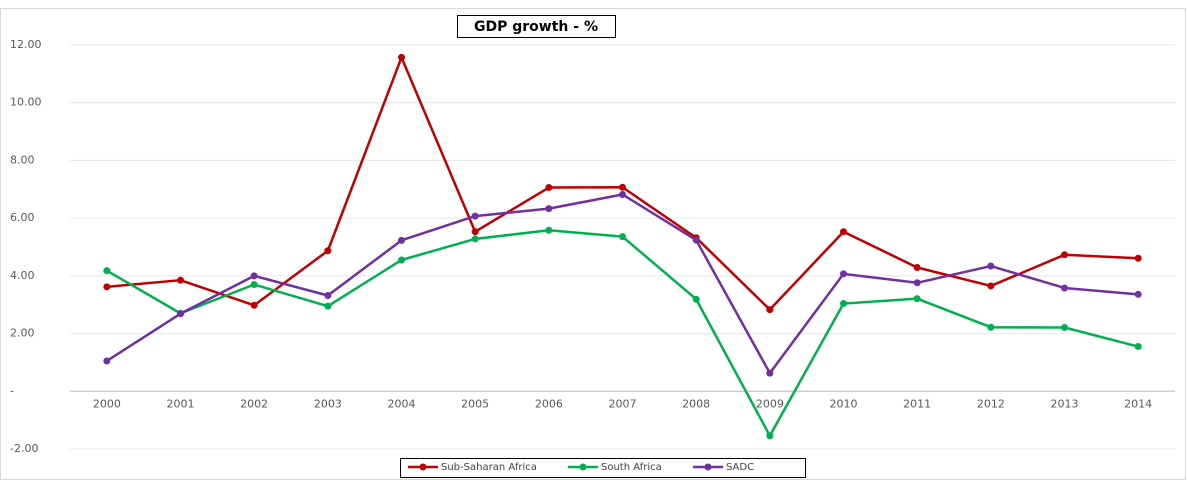 This screenshot has width=1187, height=480. I want to click on y-tick-label: 8.00, so click(22, 159).